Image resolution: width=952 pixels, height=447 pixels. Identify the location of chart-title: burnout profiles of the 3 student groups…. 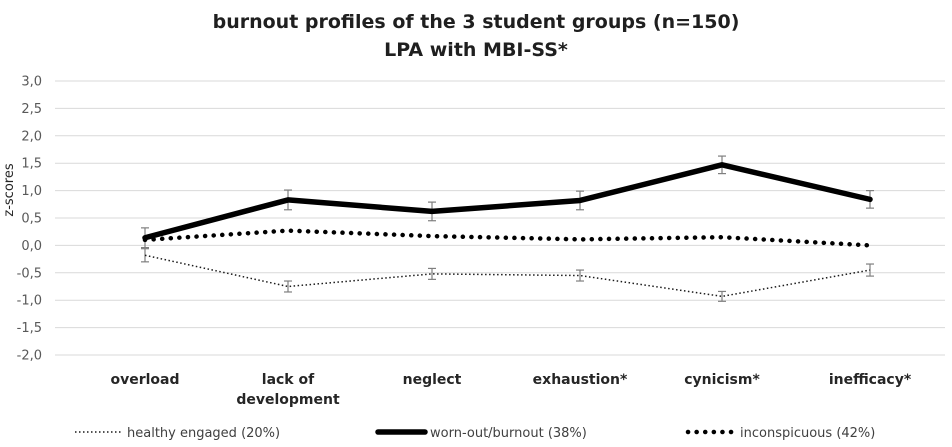
(476, 36).